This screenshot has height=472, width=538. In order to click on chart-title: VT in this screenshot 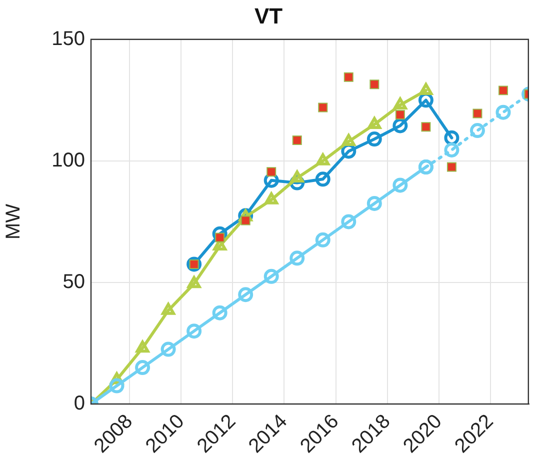, I will do `click(269, 15)`.